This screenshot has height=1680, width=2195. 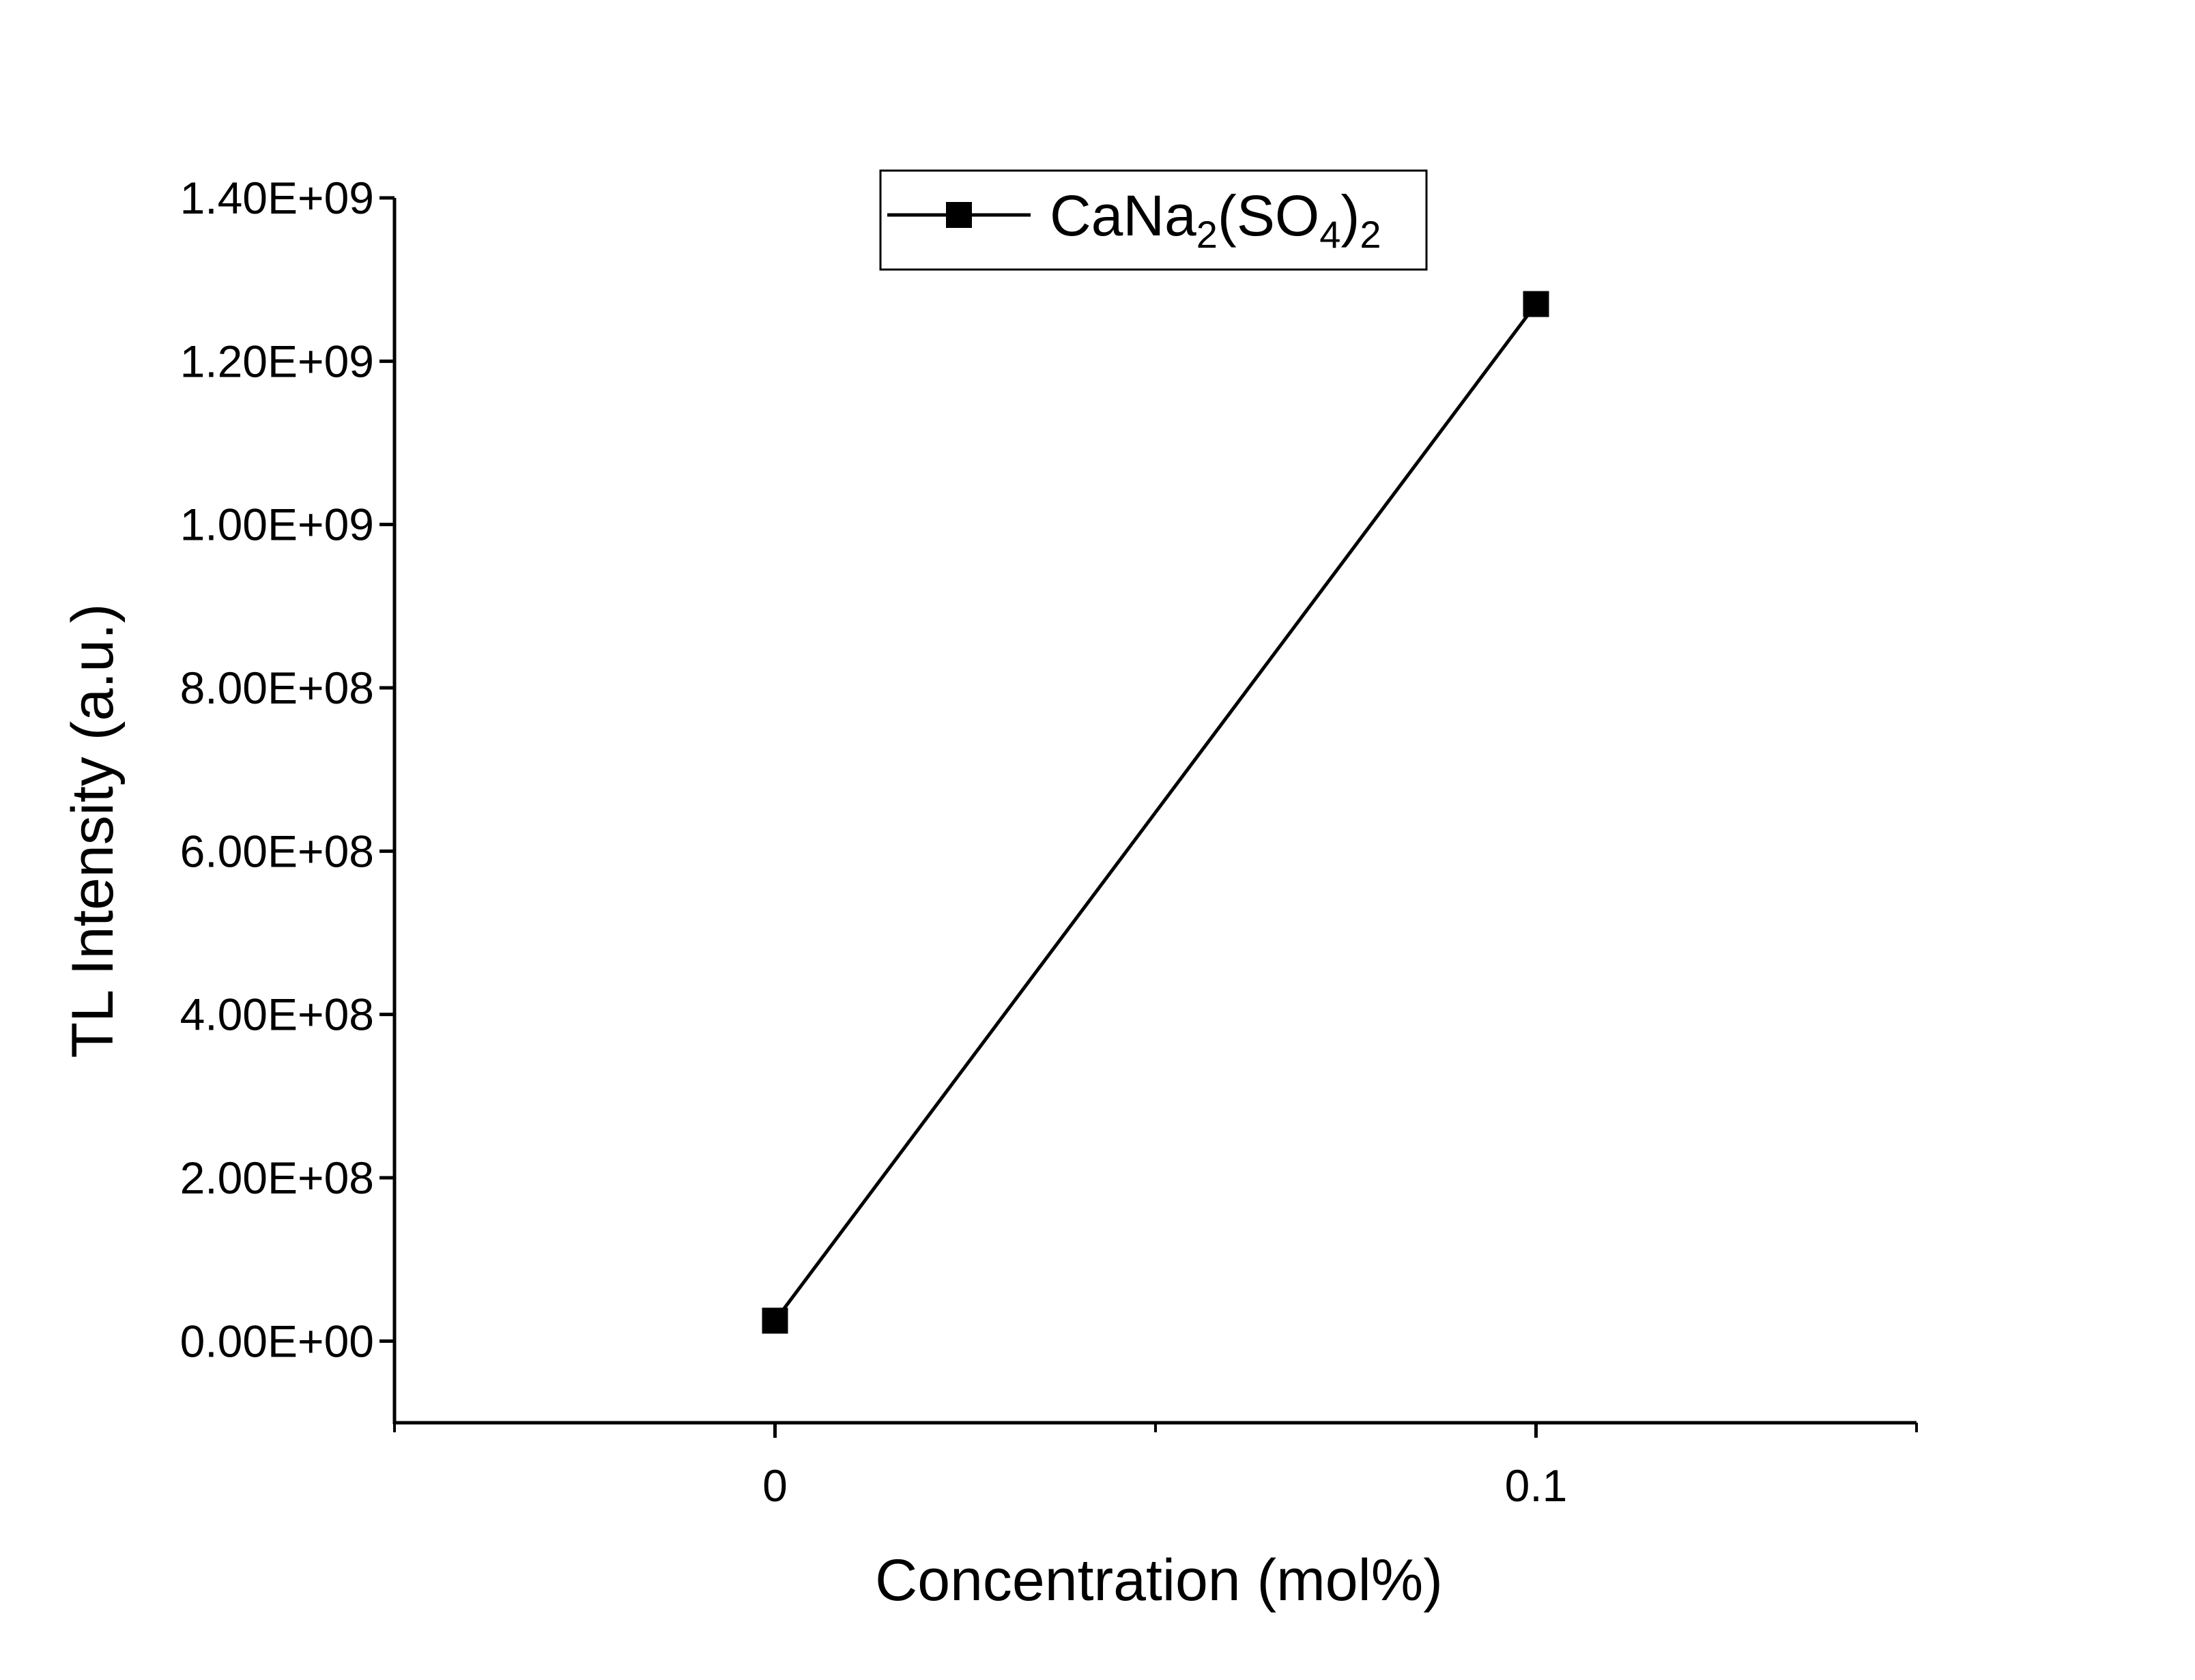 I want to click on y-tick-label: 4.00E+08, so click(x=277, y=1014).